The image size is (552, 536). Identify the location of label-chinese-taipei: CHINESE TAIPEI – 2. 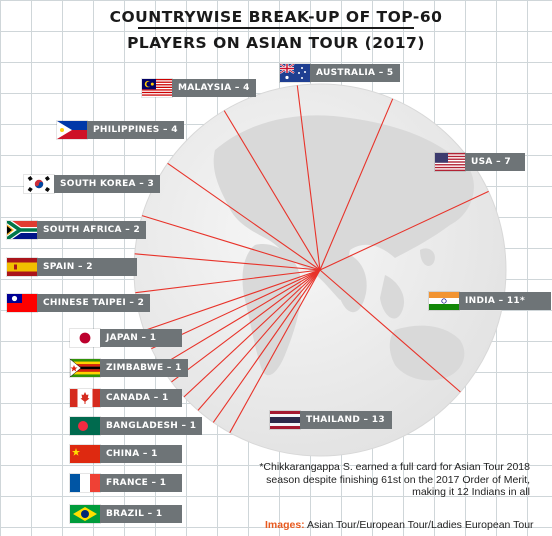
(94, 303).